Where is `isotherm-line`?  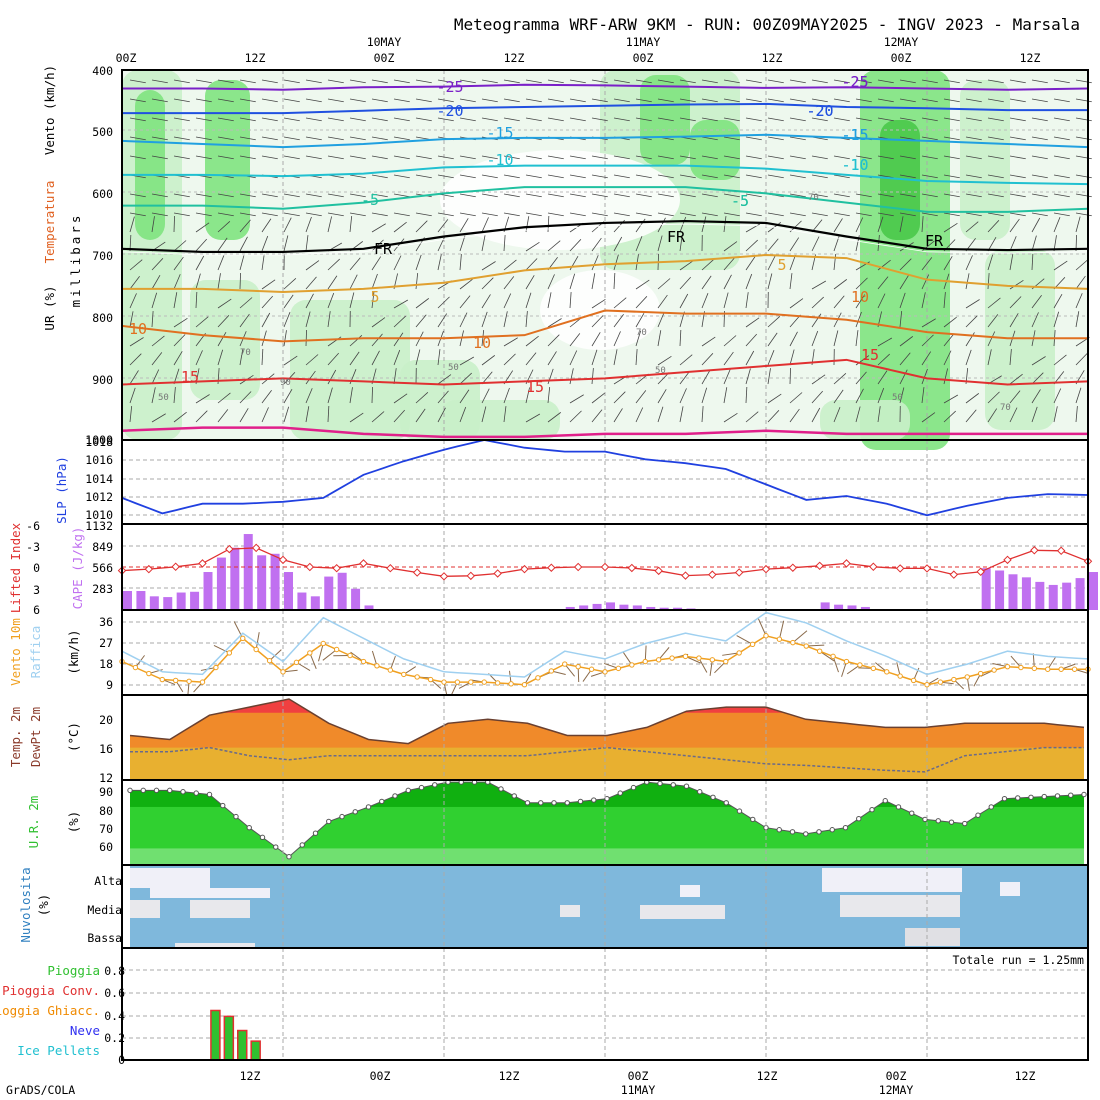
isotherm-line is located at coordinates (605, 372).